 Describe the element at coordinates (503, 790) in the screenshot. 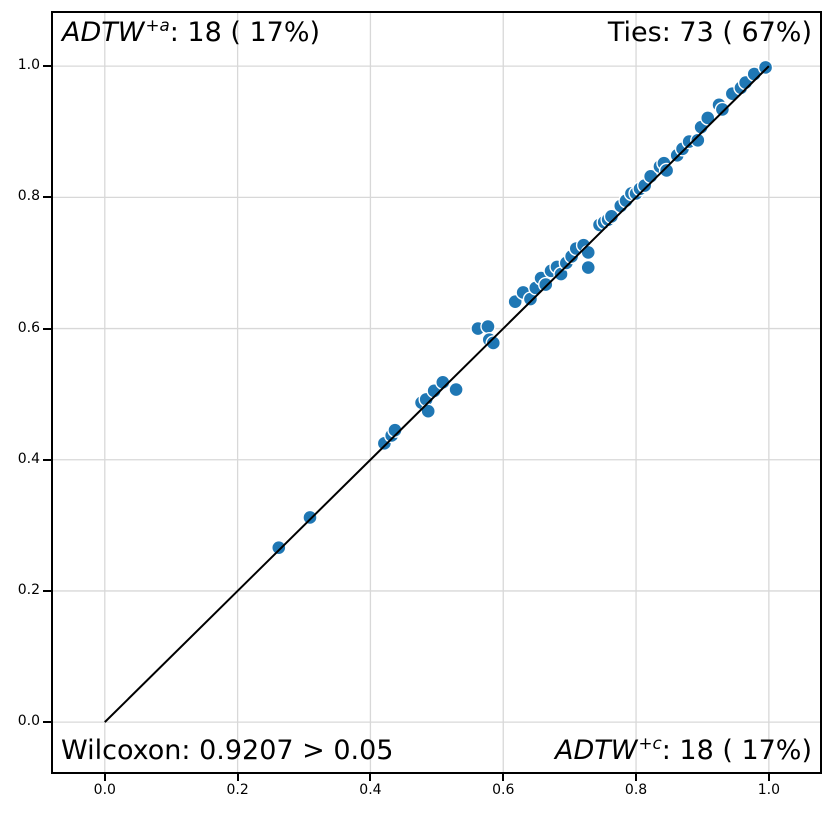

I see `x-tick-label: 0.6` at that location.